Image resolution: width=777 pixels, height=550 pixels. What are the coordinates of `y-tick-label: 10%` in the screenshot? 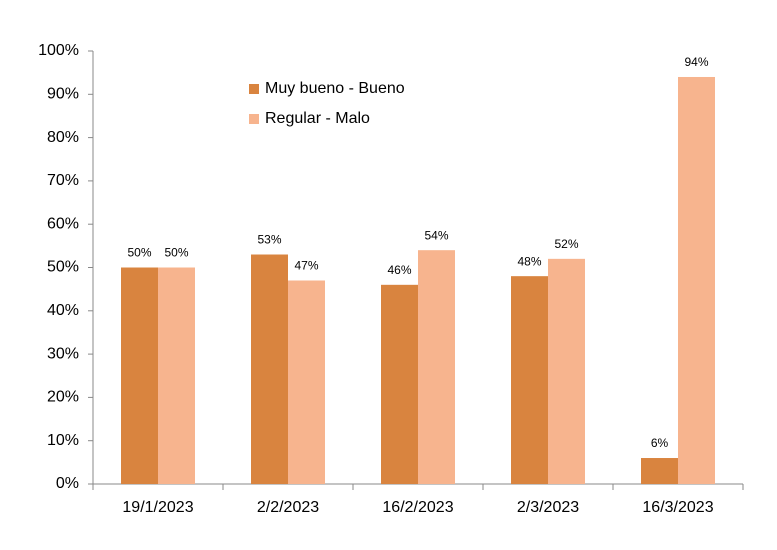 It's located at (63, 440).